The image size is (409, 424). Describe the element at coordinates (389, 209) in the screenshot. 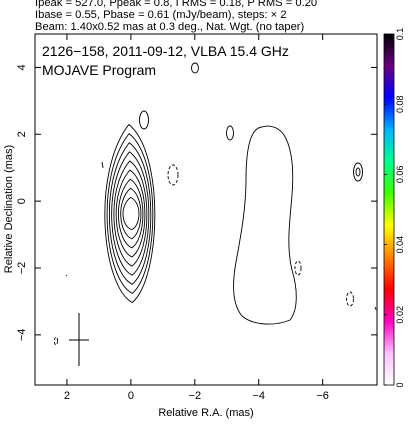

I see `colorbar` at that location.